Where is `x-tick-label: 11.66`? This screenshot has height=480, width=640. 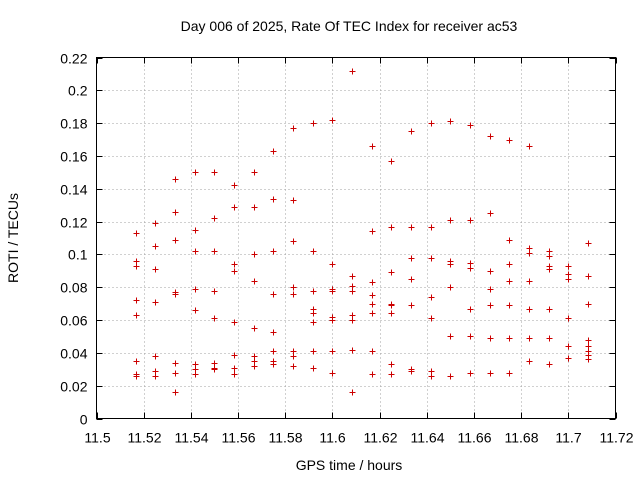
x-tick-label: 11.66 is located at coordinates (475, 438).